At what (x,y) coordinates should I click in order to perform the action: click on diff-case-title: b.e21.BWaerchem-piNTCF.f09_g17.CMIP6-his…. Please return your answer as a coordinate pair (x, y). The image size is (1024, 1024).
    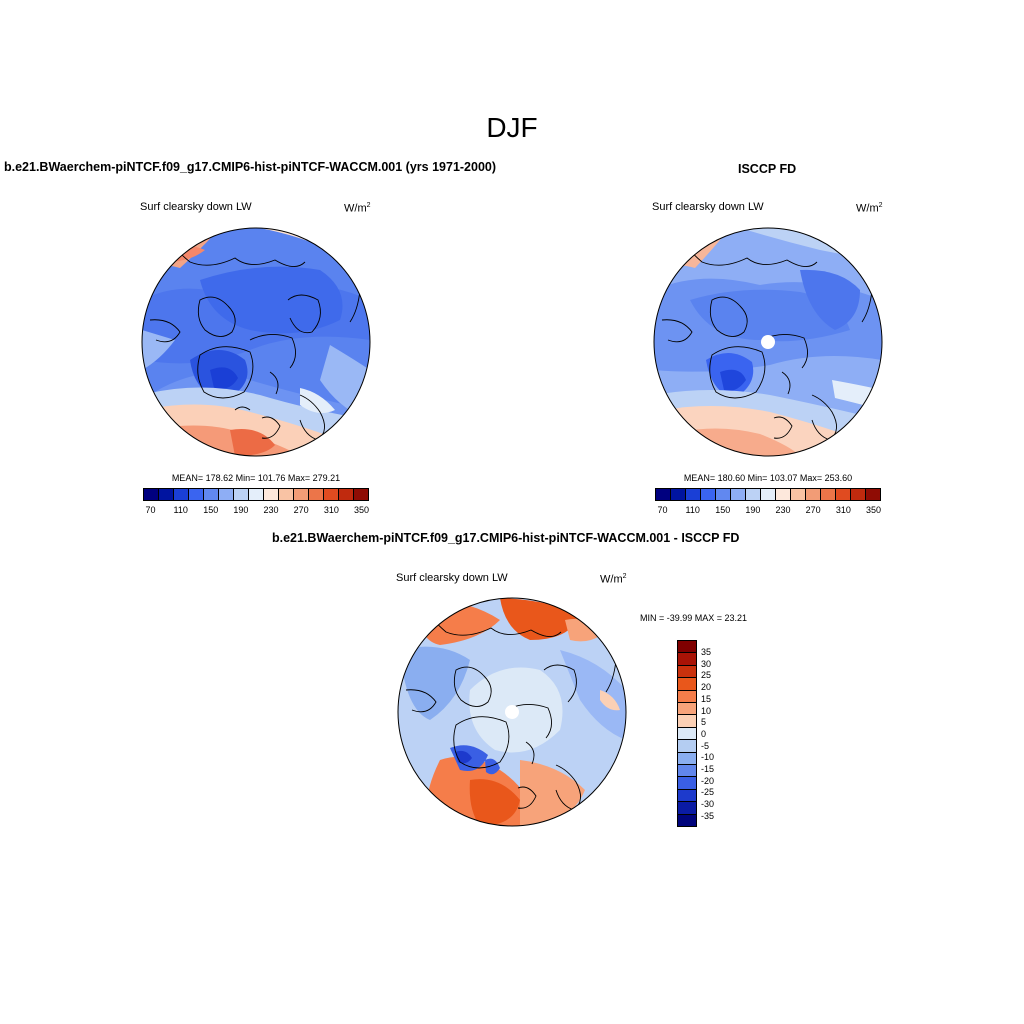
    Looking at the image, I should click on (506, 538).